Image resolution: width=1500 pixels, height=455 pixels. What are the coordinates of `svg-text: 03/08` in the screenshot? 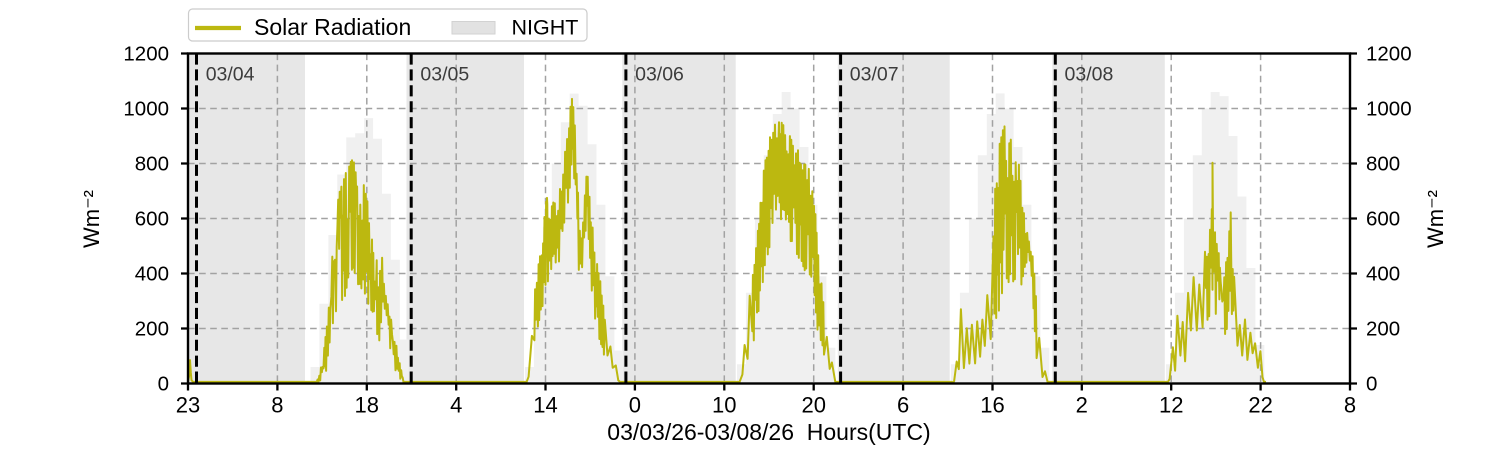 It's located at (1089, 75).